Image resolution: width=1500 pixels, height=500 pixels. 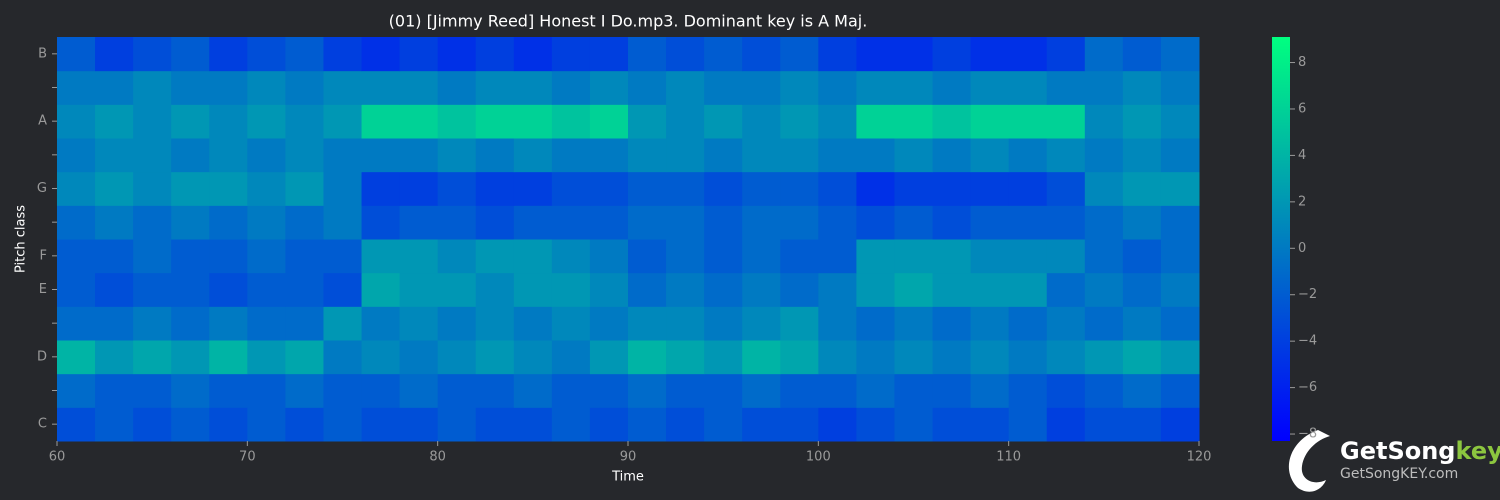 I want to click on x-tick-label: 80, so click(x=437, y=457).